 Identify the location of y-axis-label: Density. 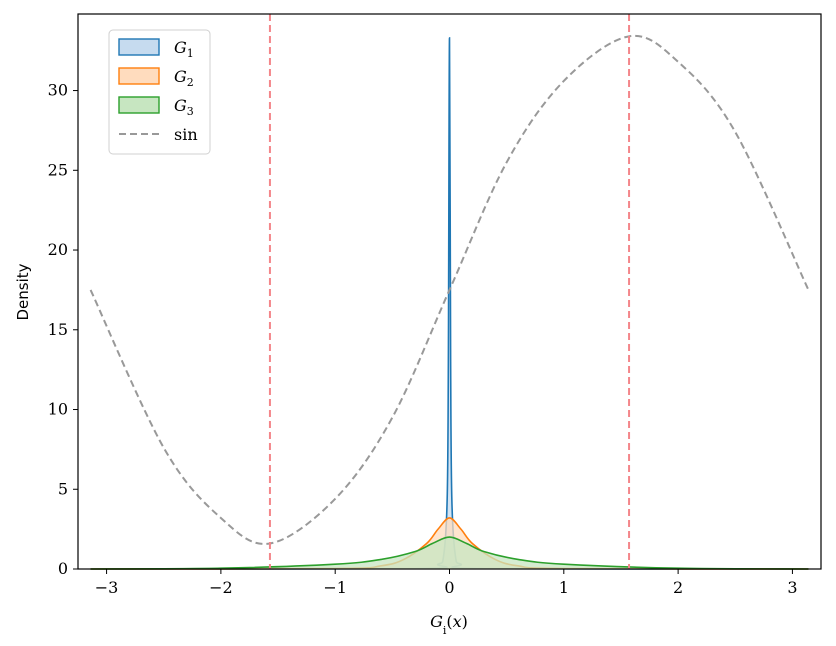
(23, 291).